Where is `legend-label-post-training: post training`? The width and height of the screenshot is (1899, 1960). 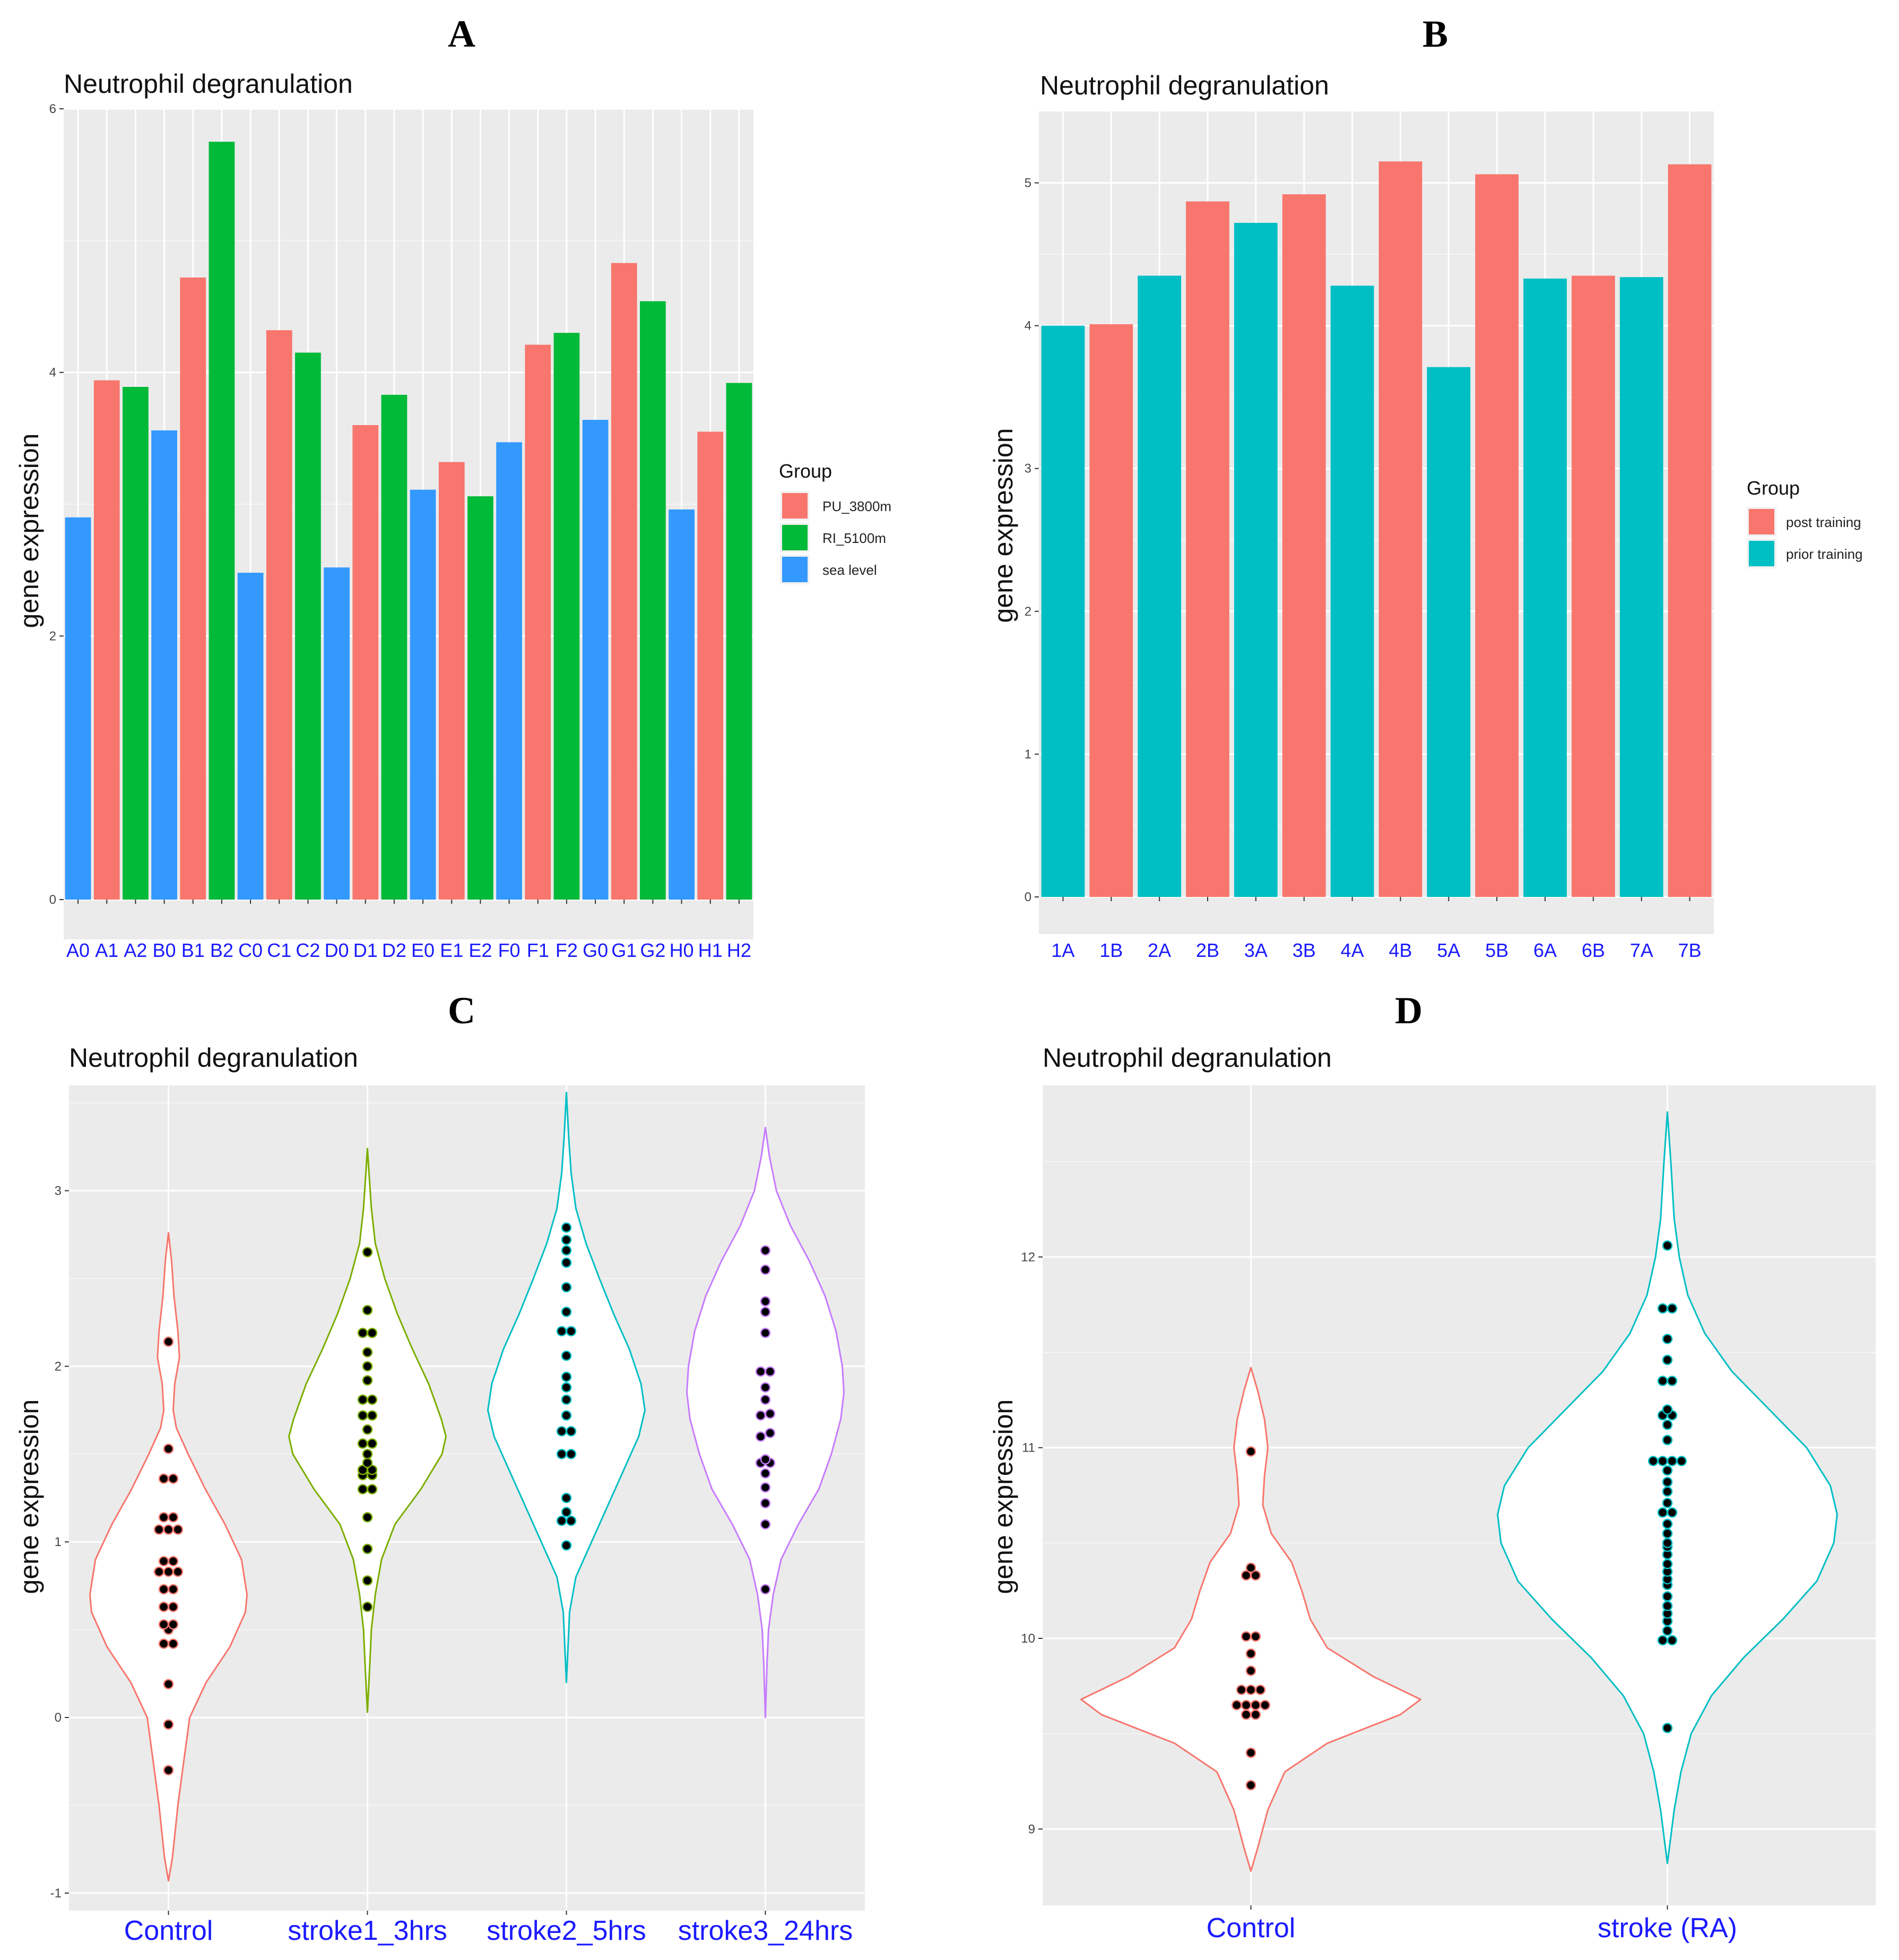 legend-label-post-training: post training is located at coordinates (1824, 522).